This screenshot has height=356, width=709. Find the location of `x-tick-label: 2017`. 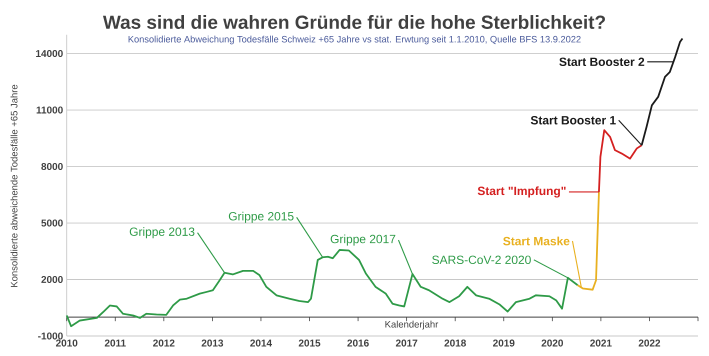

x-tick-label: 2017 is located at coordinates (407, 343).